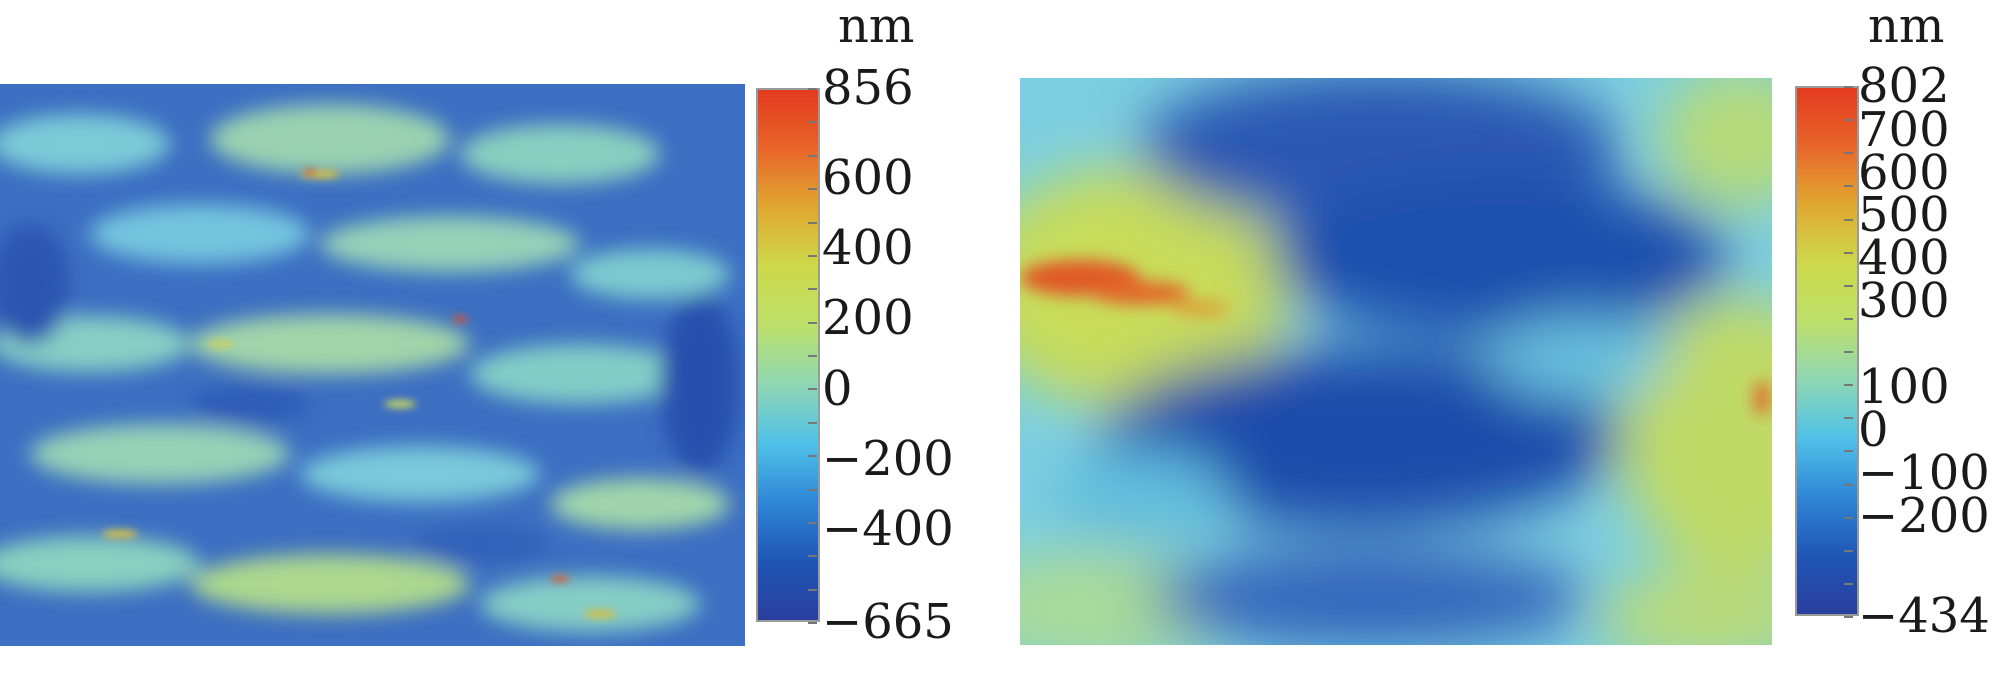  I want to click on colorbar-tick-label: 200, so click(868, 318).